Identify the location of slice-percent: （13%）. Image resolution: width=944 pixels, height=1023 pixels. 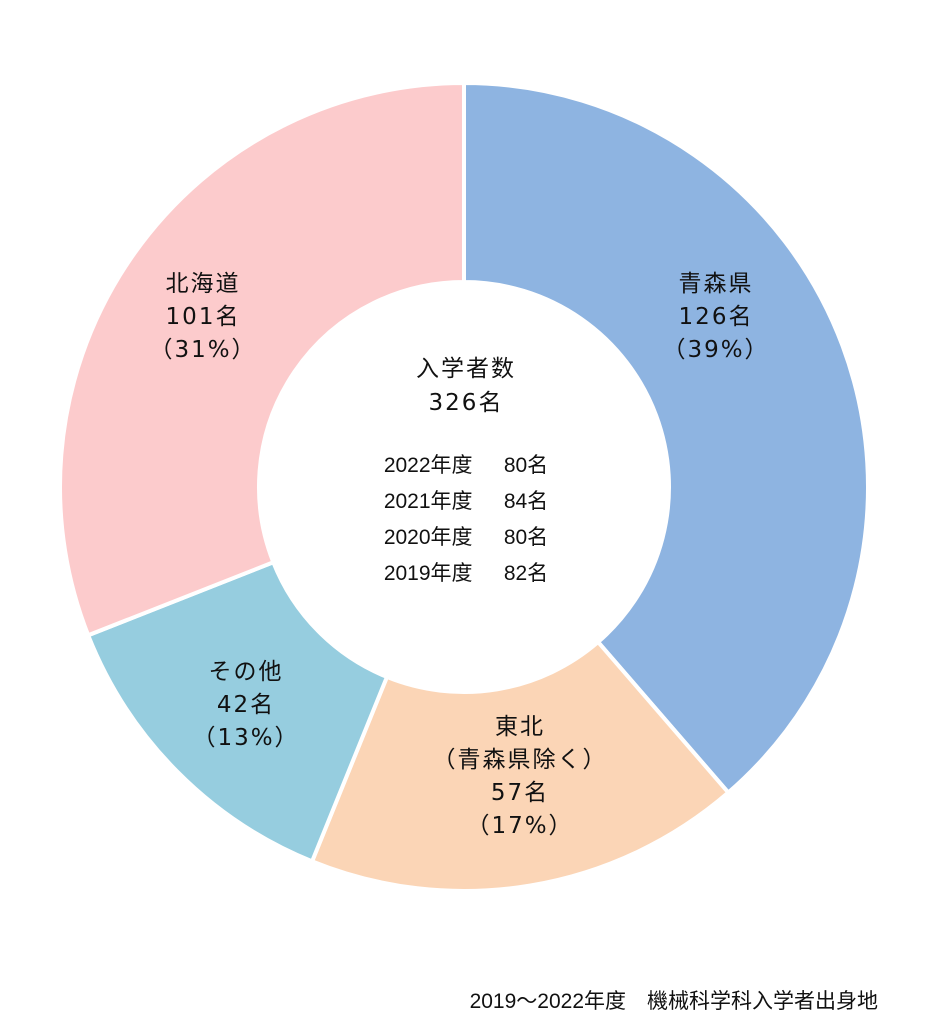
(246, 738).